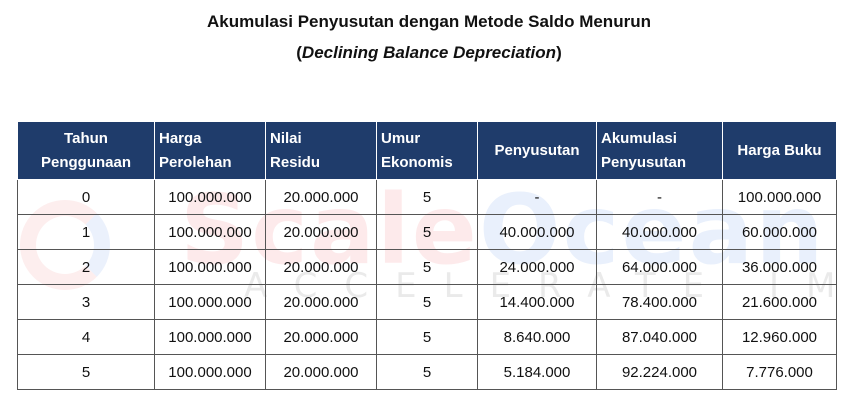 This screenshot has height=404, width=858. What do you see at coordinates (639, 138) in the screenshot?
I see `column-header-line: Akumulasi` at bounding box center [639, 138].